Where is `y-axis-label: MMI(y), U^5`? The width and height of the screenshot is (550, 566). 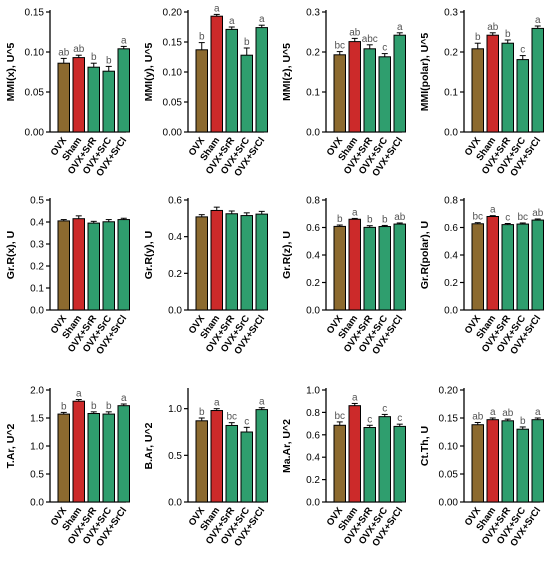
y-axis-label: MMI(y), U^5 is located at coordinates (149, 72).